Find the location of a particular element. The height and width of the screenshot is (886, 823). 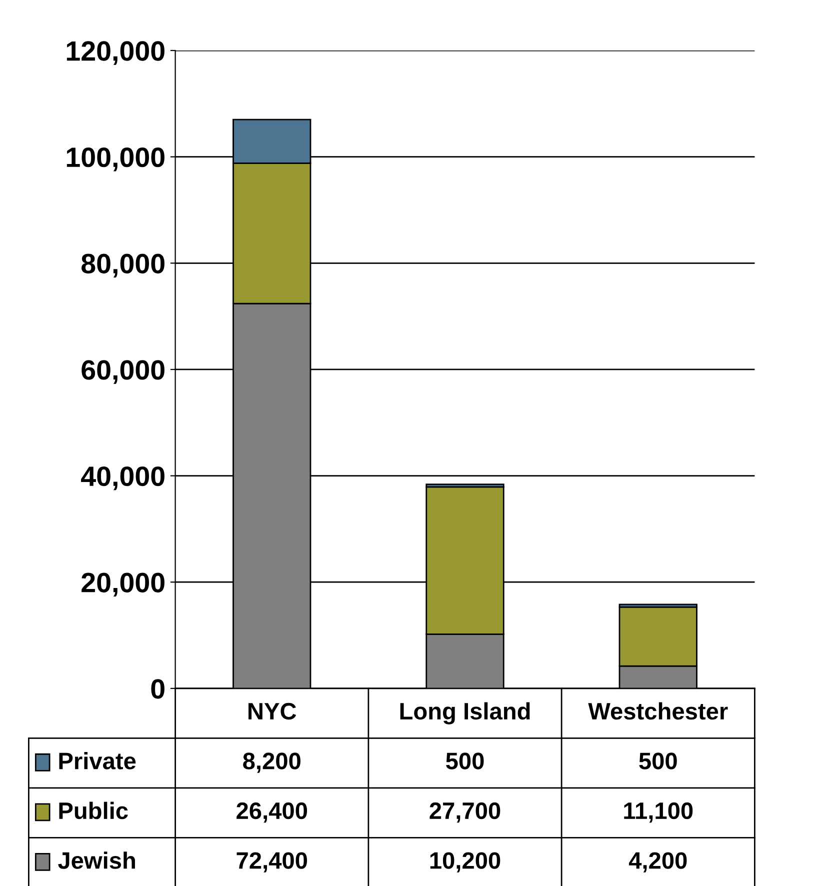

y-tick-label: 40,000 is located at coordinates (122, 478).